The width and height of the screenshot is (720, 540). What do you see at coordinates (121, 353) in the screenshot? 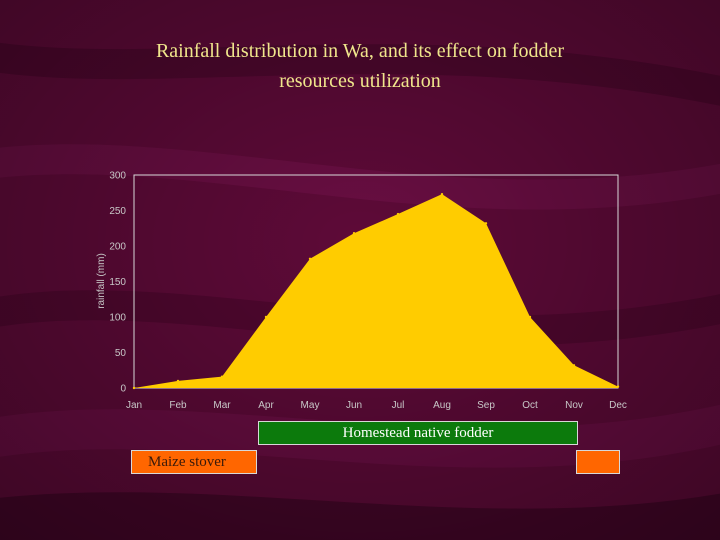
I see `y-tick-label: 50` at bounding box center [121, 353].